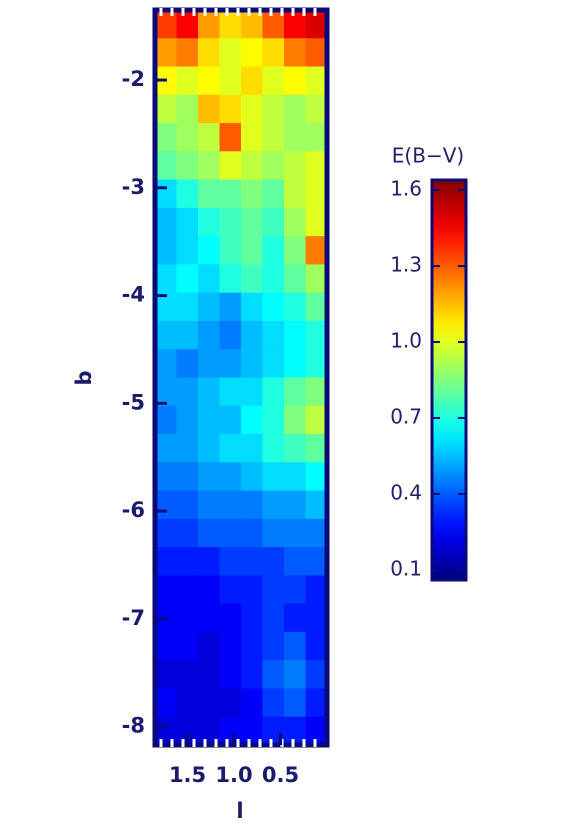 This screenshot has width=570, height=829. What do you see at coordinates (84, 377) in the screenshot?
I see `y-axis-label: b` at bounding box center [84, 377].